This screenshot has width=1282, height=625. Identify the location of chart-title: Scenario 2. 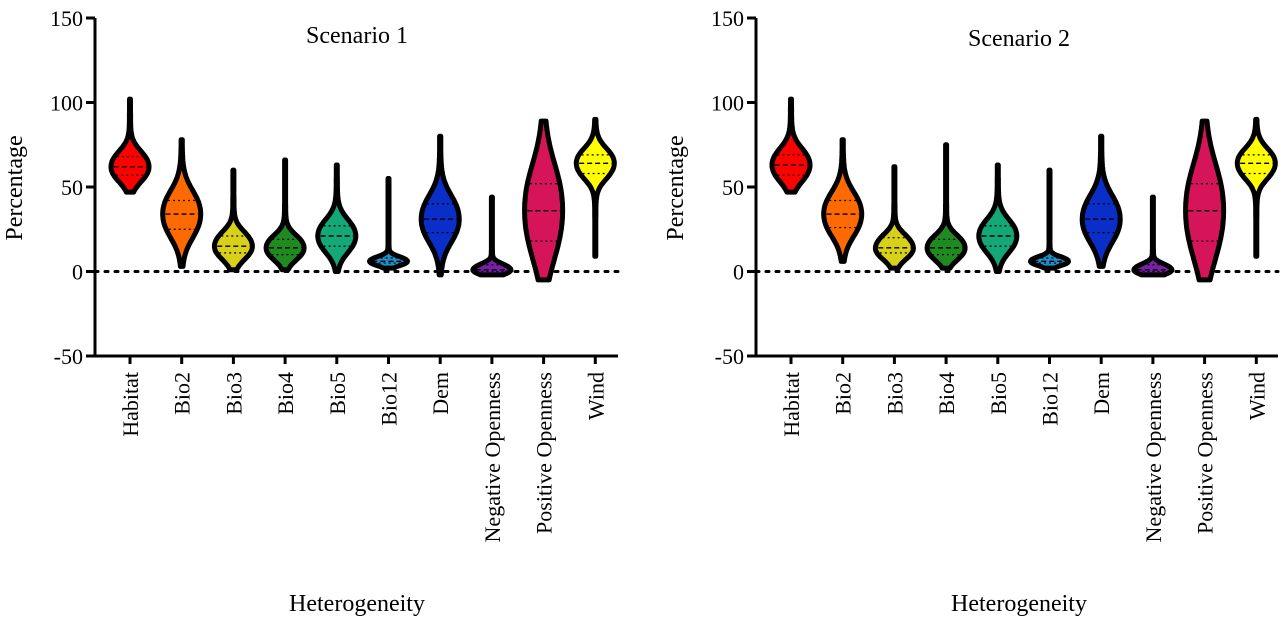
(1019, 39).